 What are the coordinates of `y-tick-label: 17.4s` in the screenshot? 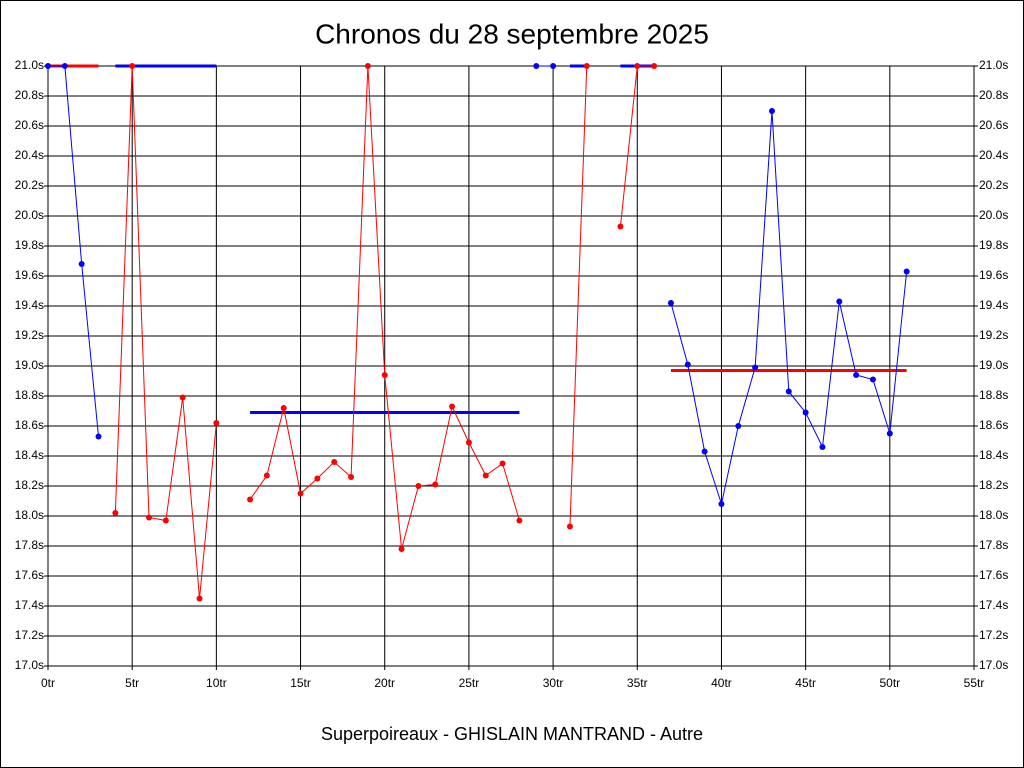 It's located at (29, 605).